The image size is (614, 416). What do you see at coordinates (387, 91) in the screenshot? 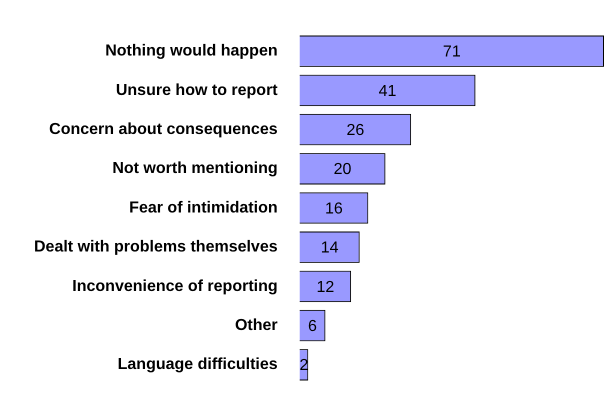
I see `data-label: 41` at bounding box center [387, 91].